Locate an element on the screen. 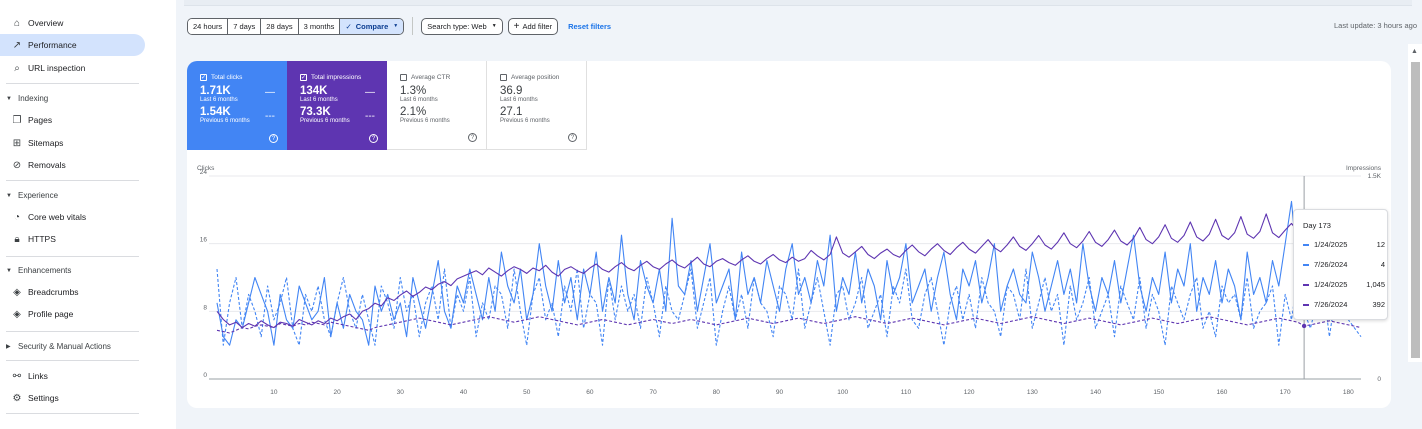  compare-label: Compare is located at coordinates (372, 26).